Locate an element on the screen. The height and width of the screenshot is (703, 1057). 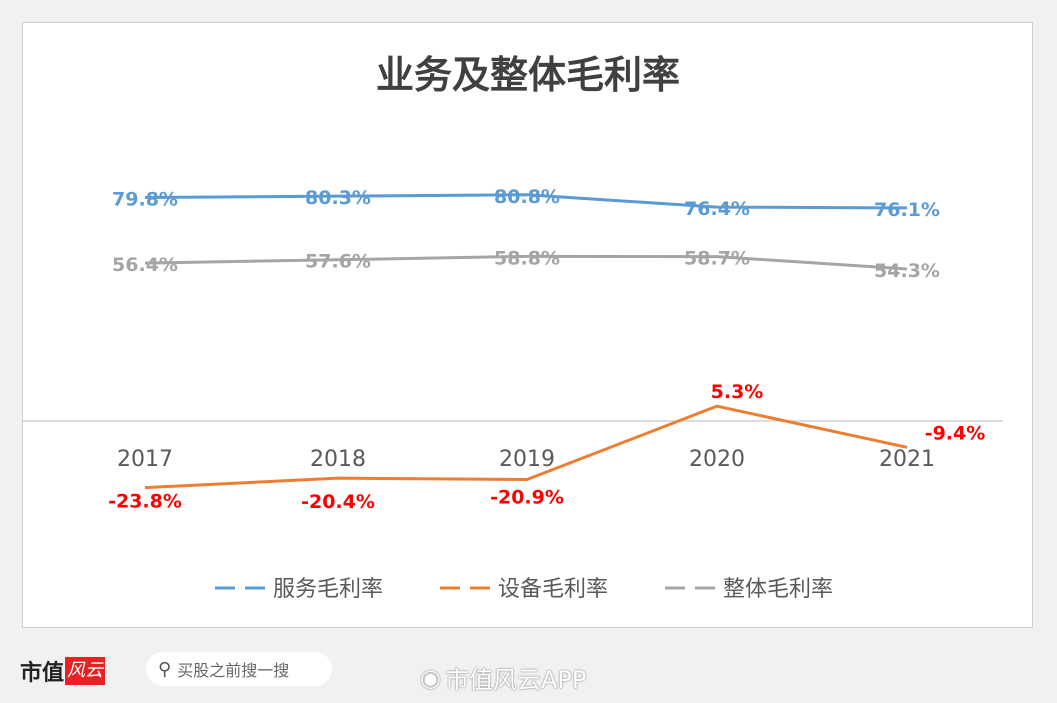
data-label: 5.3% is located at coordinates (737, 392).